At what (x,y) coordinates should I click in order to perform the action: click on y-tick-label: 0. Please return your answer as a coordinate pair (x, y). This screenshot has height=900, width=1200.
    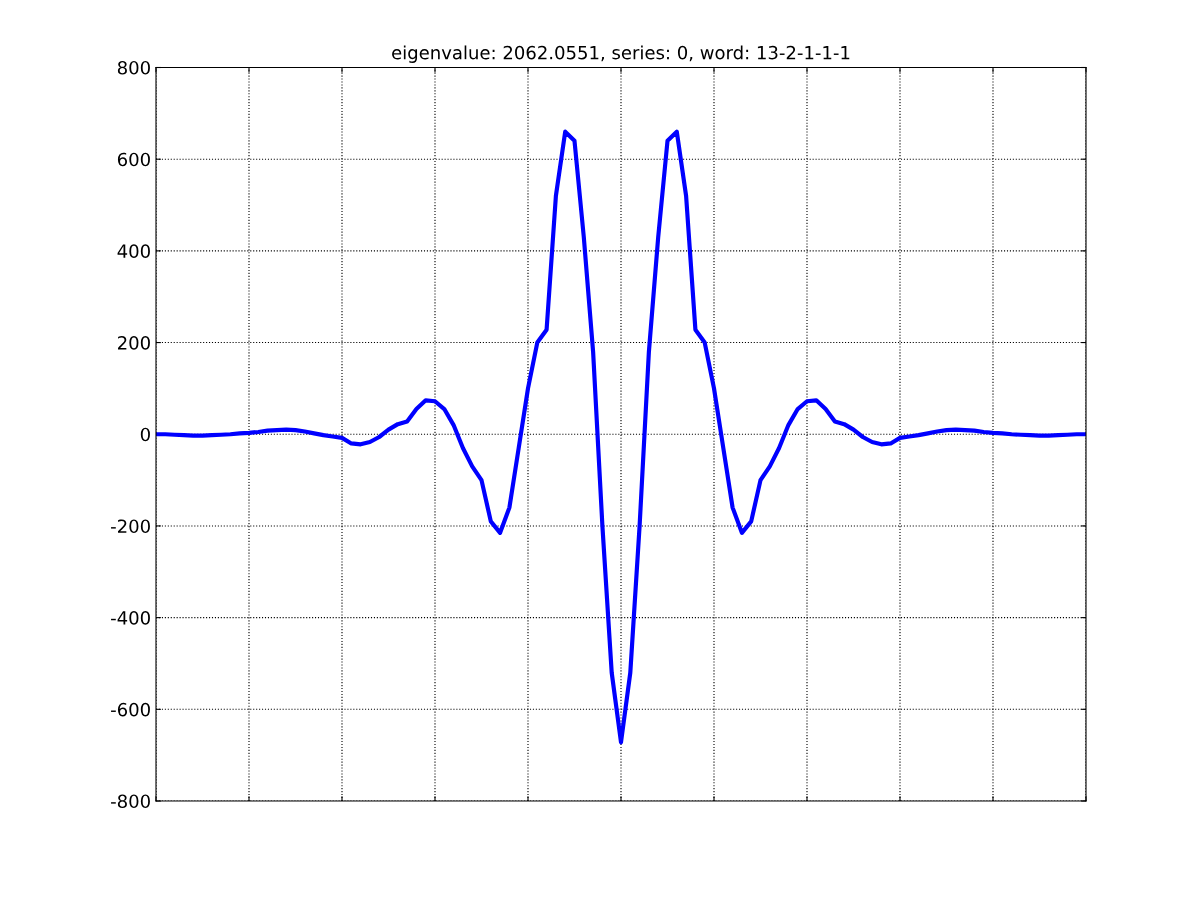
    Looking at the image, I should click on (145, 434).